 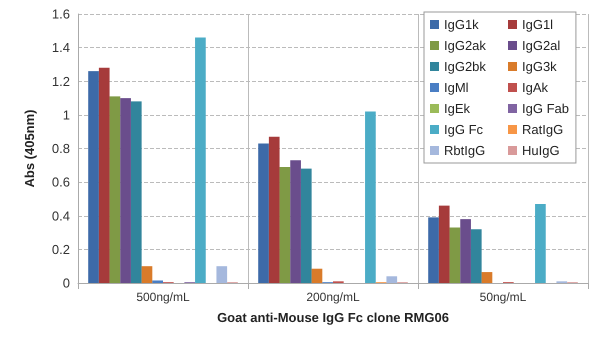 What do you see at coordinates (61, 81) in the screenshot?
I see `y-tick-label: 1.2` at bounding box center [61, 81].